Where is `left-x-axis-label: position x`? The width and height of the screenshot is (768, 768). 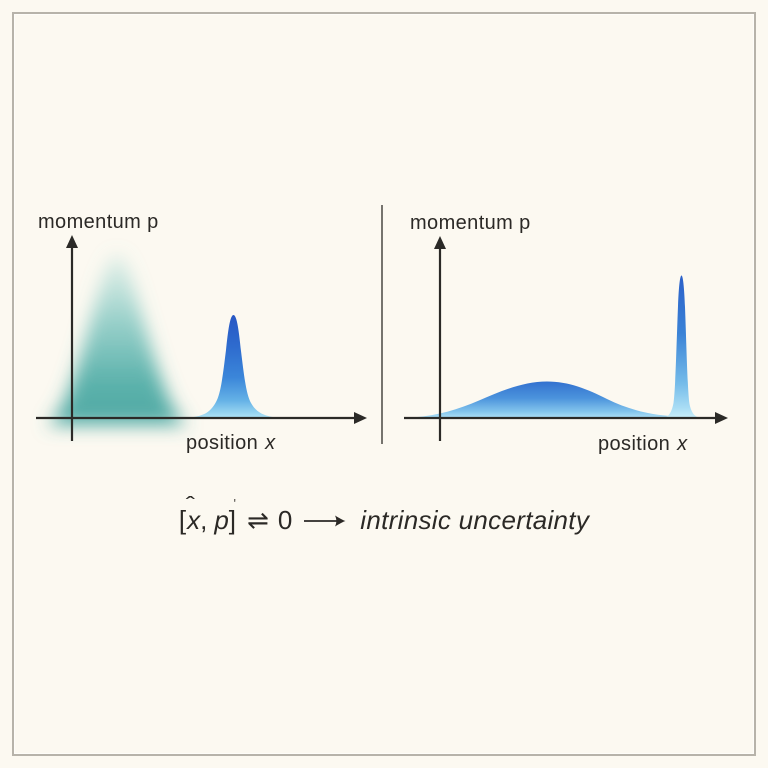
left-x-axis-label: position x is located at coordinates (231, 443).